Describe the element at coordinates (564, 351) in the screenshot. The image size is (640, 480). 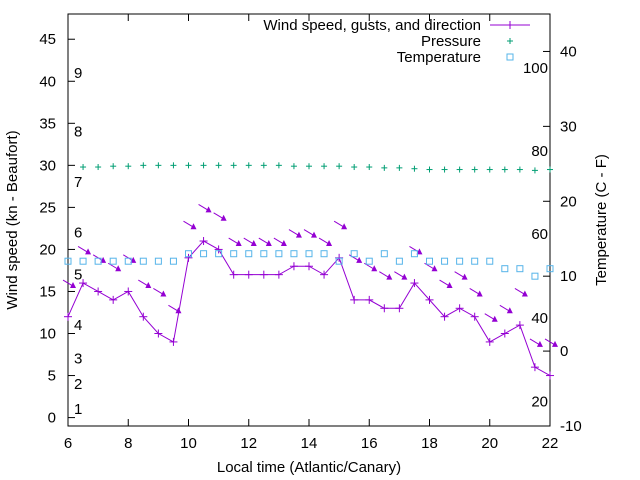
I see `y2-tick-label: 0` at that location.